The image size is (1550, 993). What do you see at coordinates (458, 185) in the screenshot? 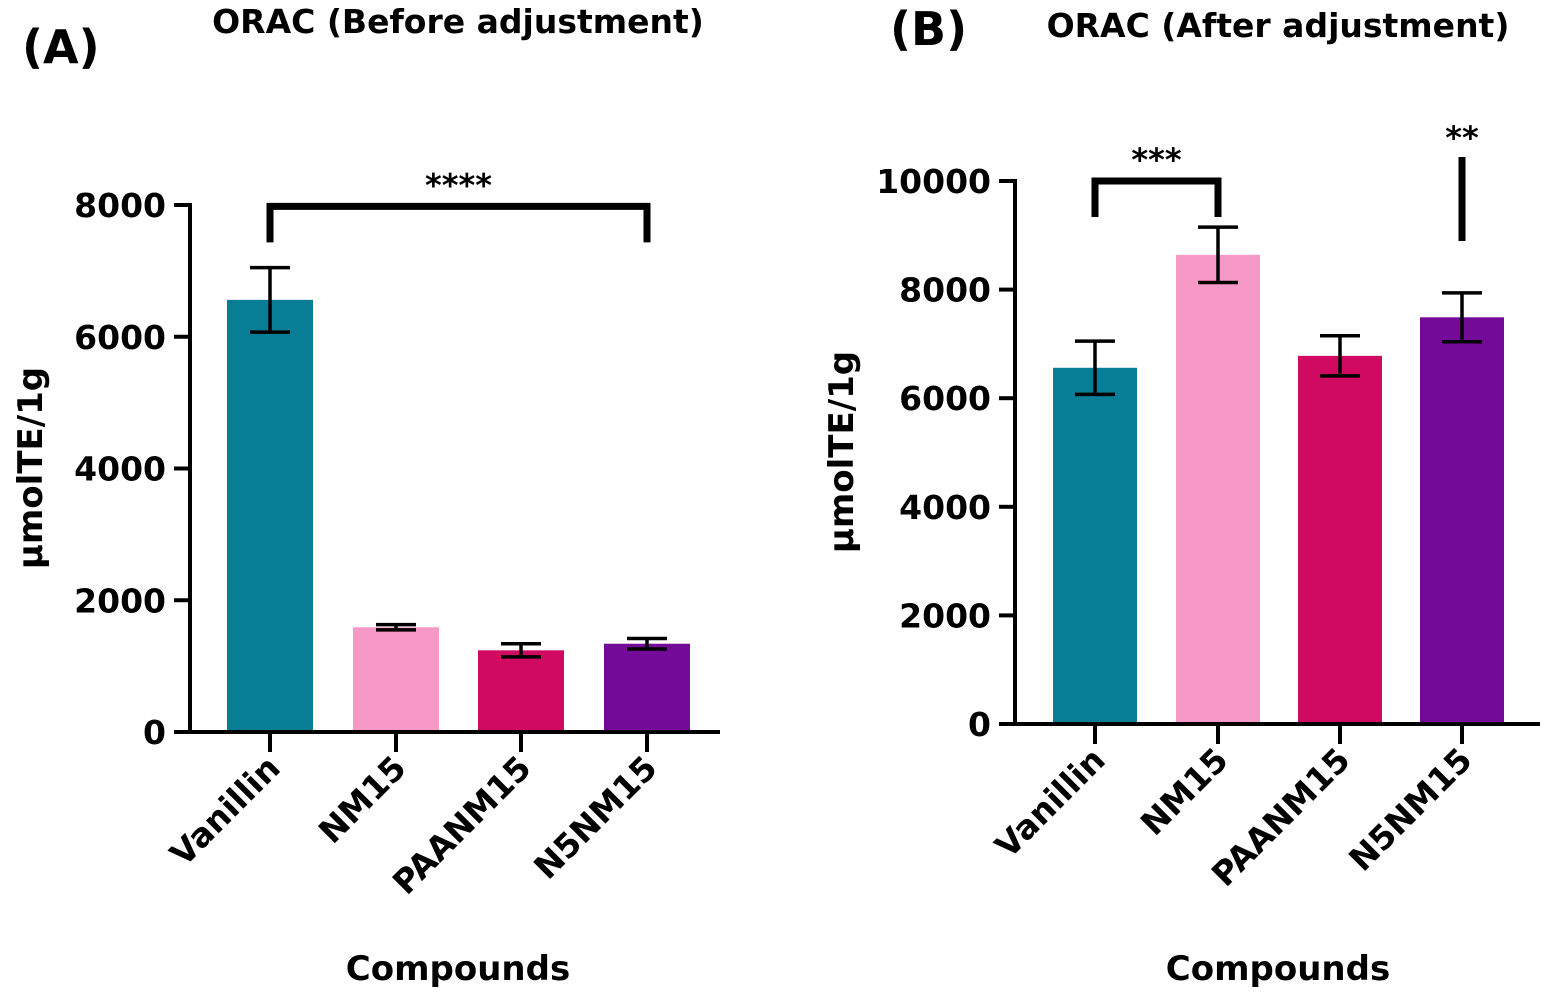
I see `significance-label: ****` at bounding box center [458, 185].